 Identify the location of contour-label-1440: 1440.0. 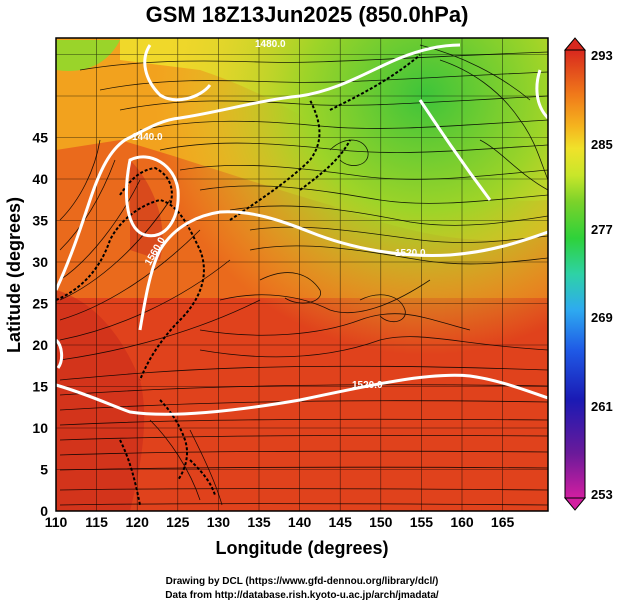
(147, 137).